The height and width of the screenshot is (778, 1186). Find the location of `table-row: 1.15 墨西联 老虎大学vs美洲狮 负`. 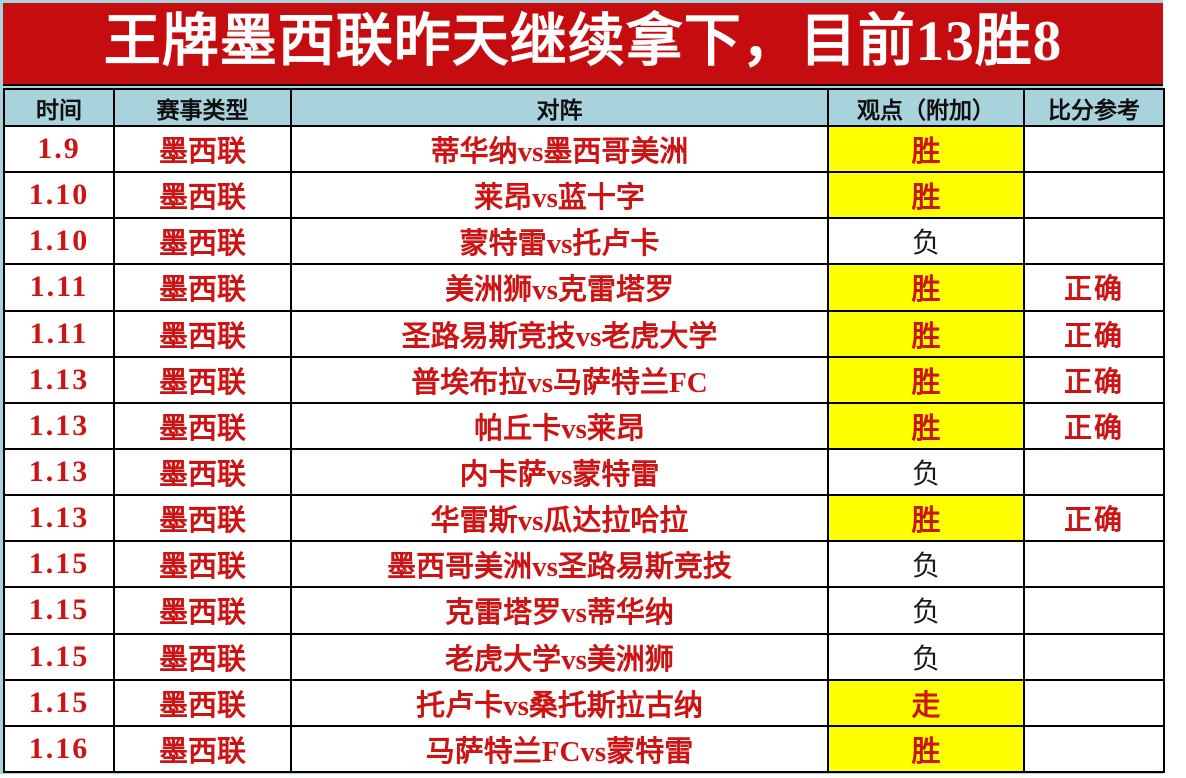

table-row: 1.15 墨西联 老虎大学vs美洲狮 负 is located at coordinates (584, 656).